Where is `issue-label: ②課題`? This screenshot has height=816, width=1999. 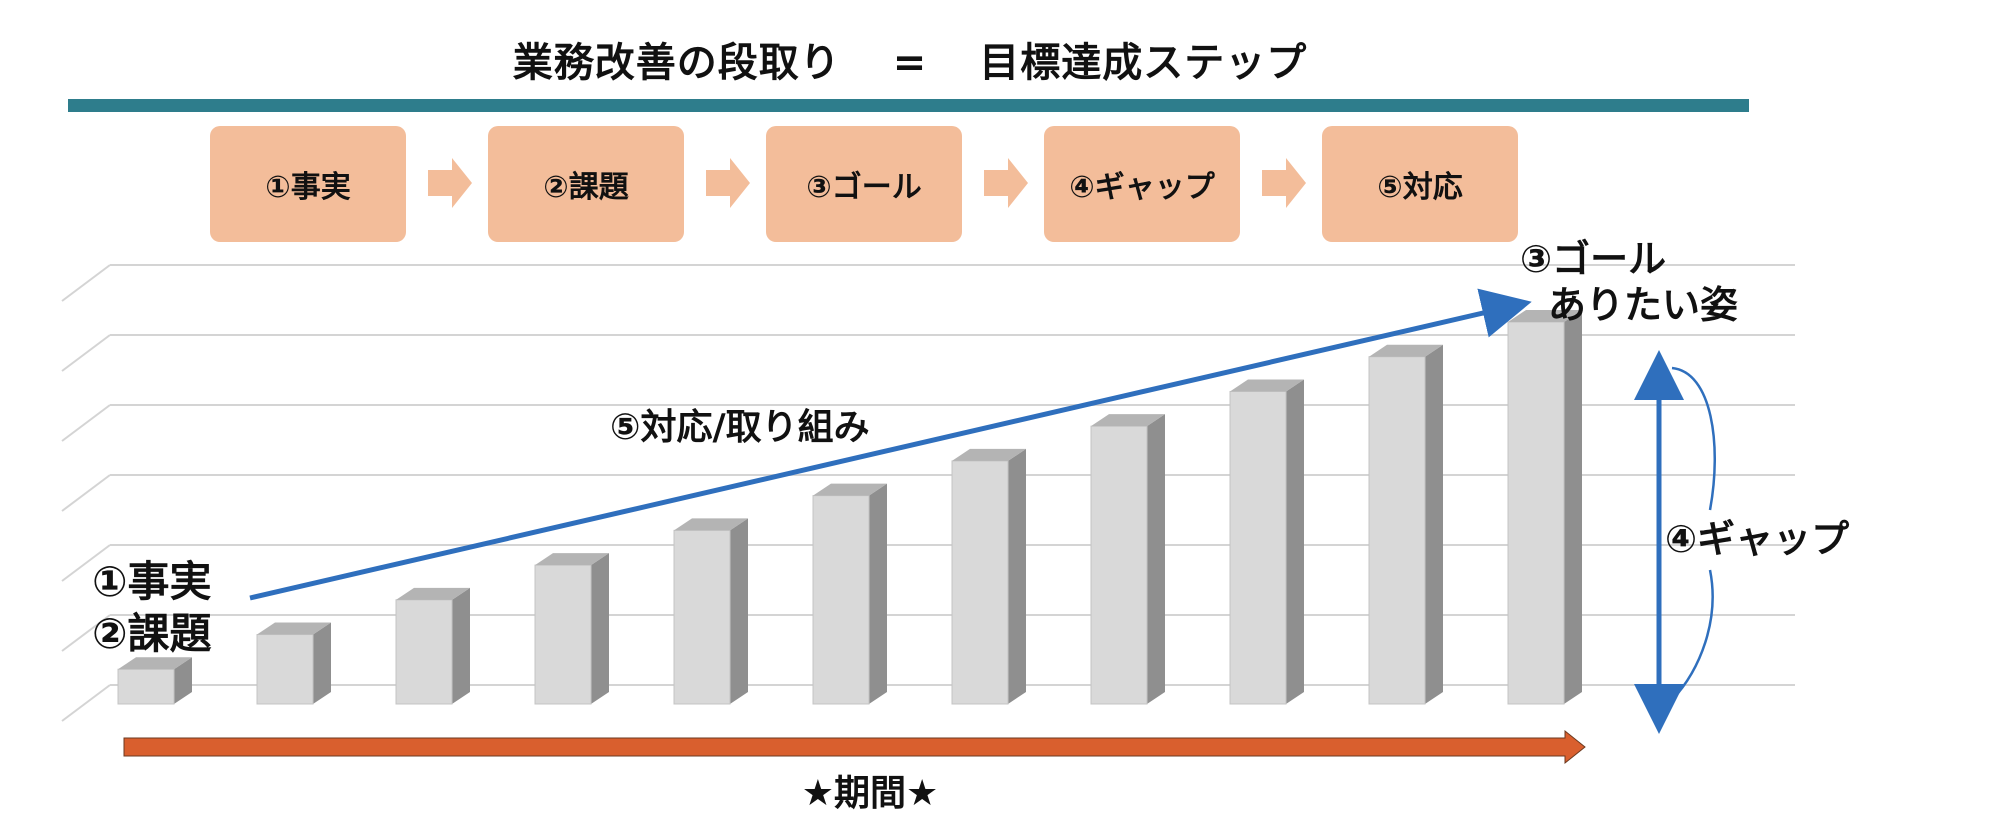 issue-label: ②課題 is located at coordinates (152, 633).